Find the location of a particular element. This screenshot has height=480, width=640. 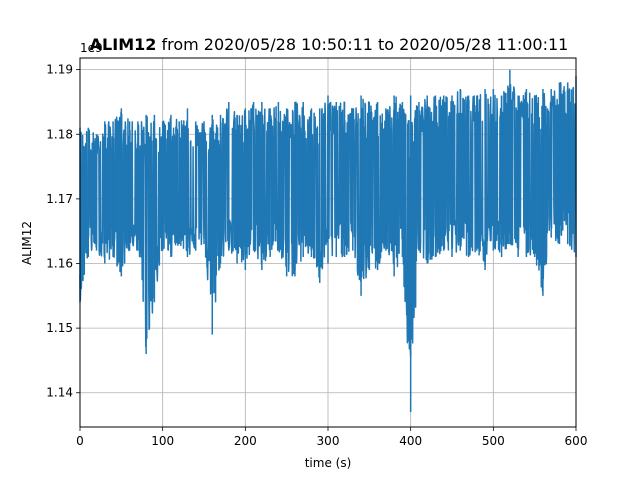

y-tick-label: 1.17 is located at coordinates (59, 199).